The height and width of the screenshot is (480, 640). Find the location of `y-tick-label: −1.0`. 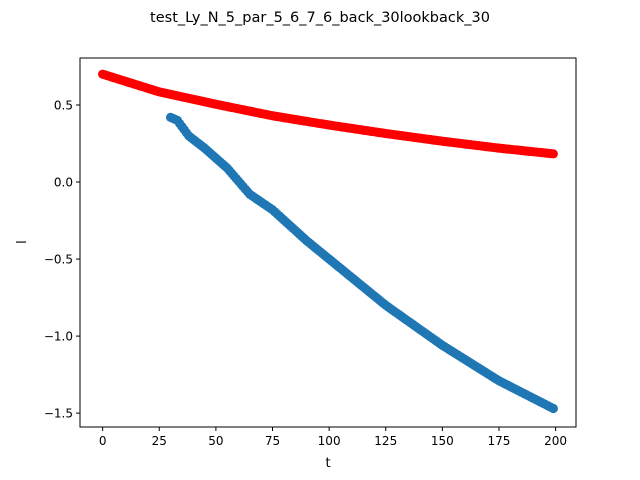

y-tick-label: −1.0 is located at coordinates (58, 337).